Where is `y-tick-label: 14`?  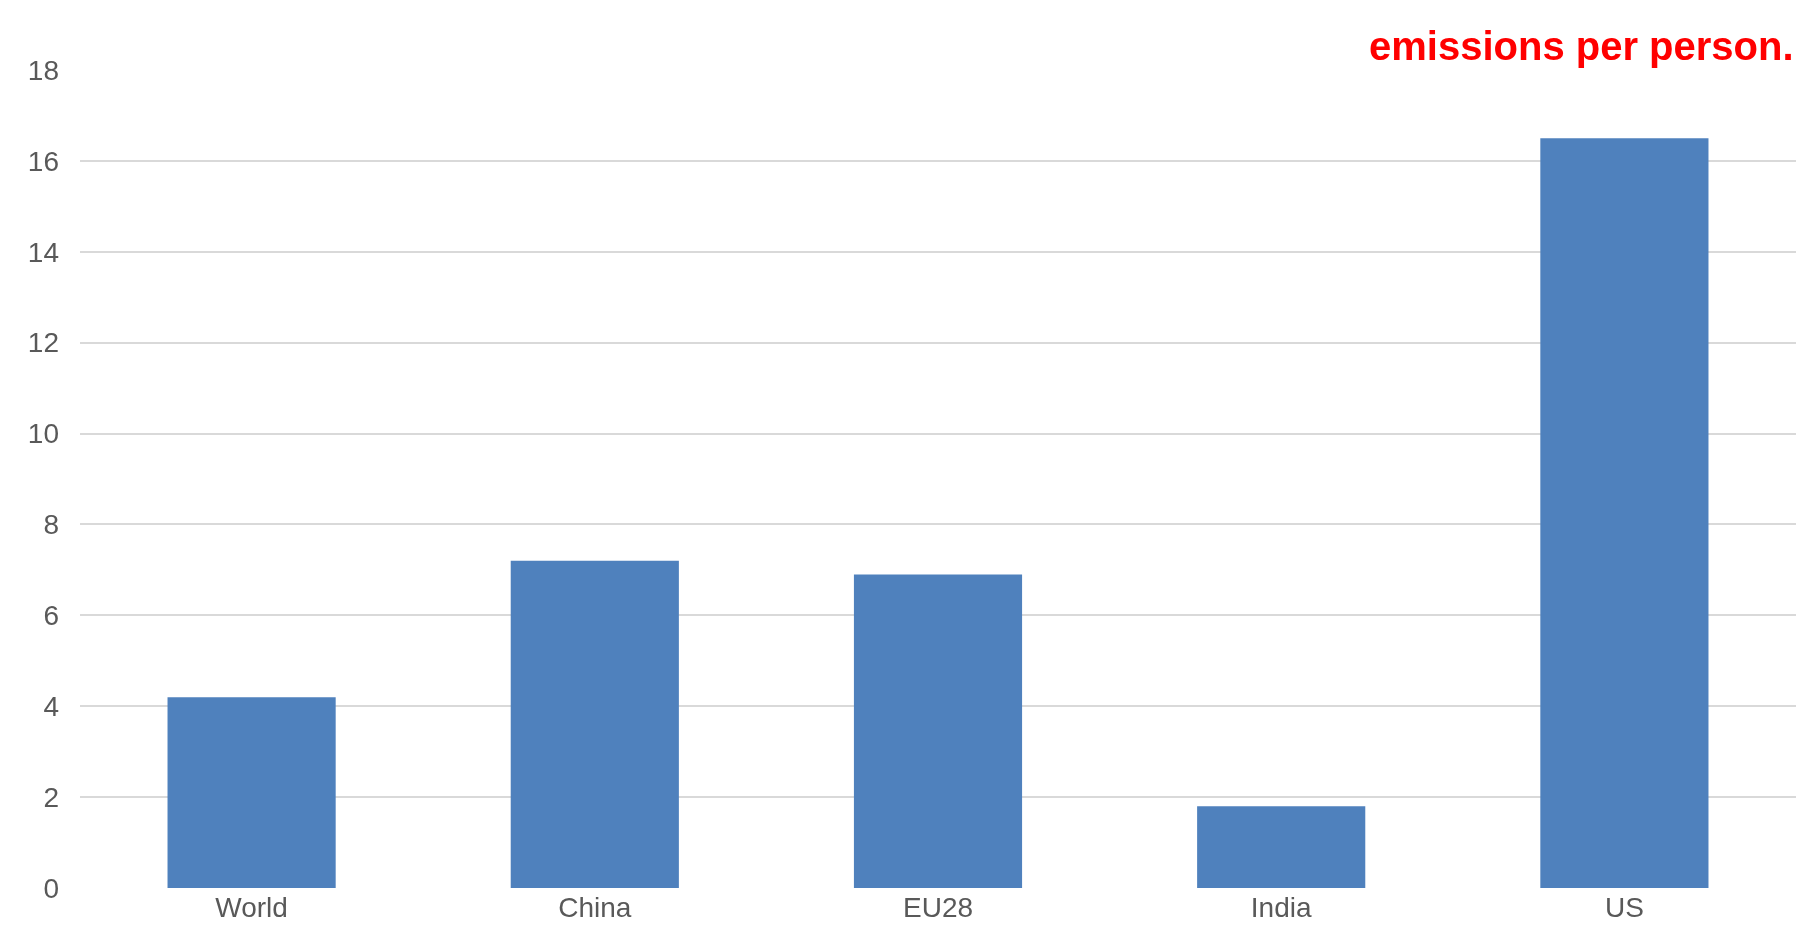 y-tick-label: 14 is located at coordinates (43, 252).